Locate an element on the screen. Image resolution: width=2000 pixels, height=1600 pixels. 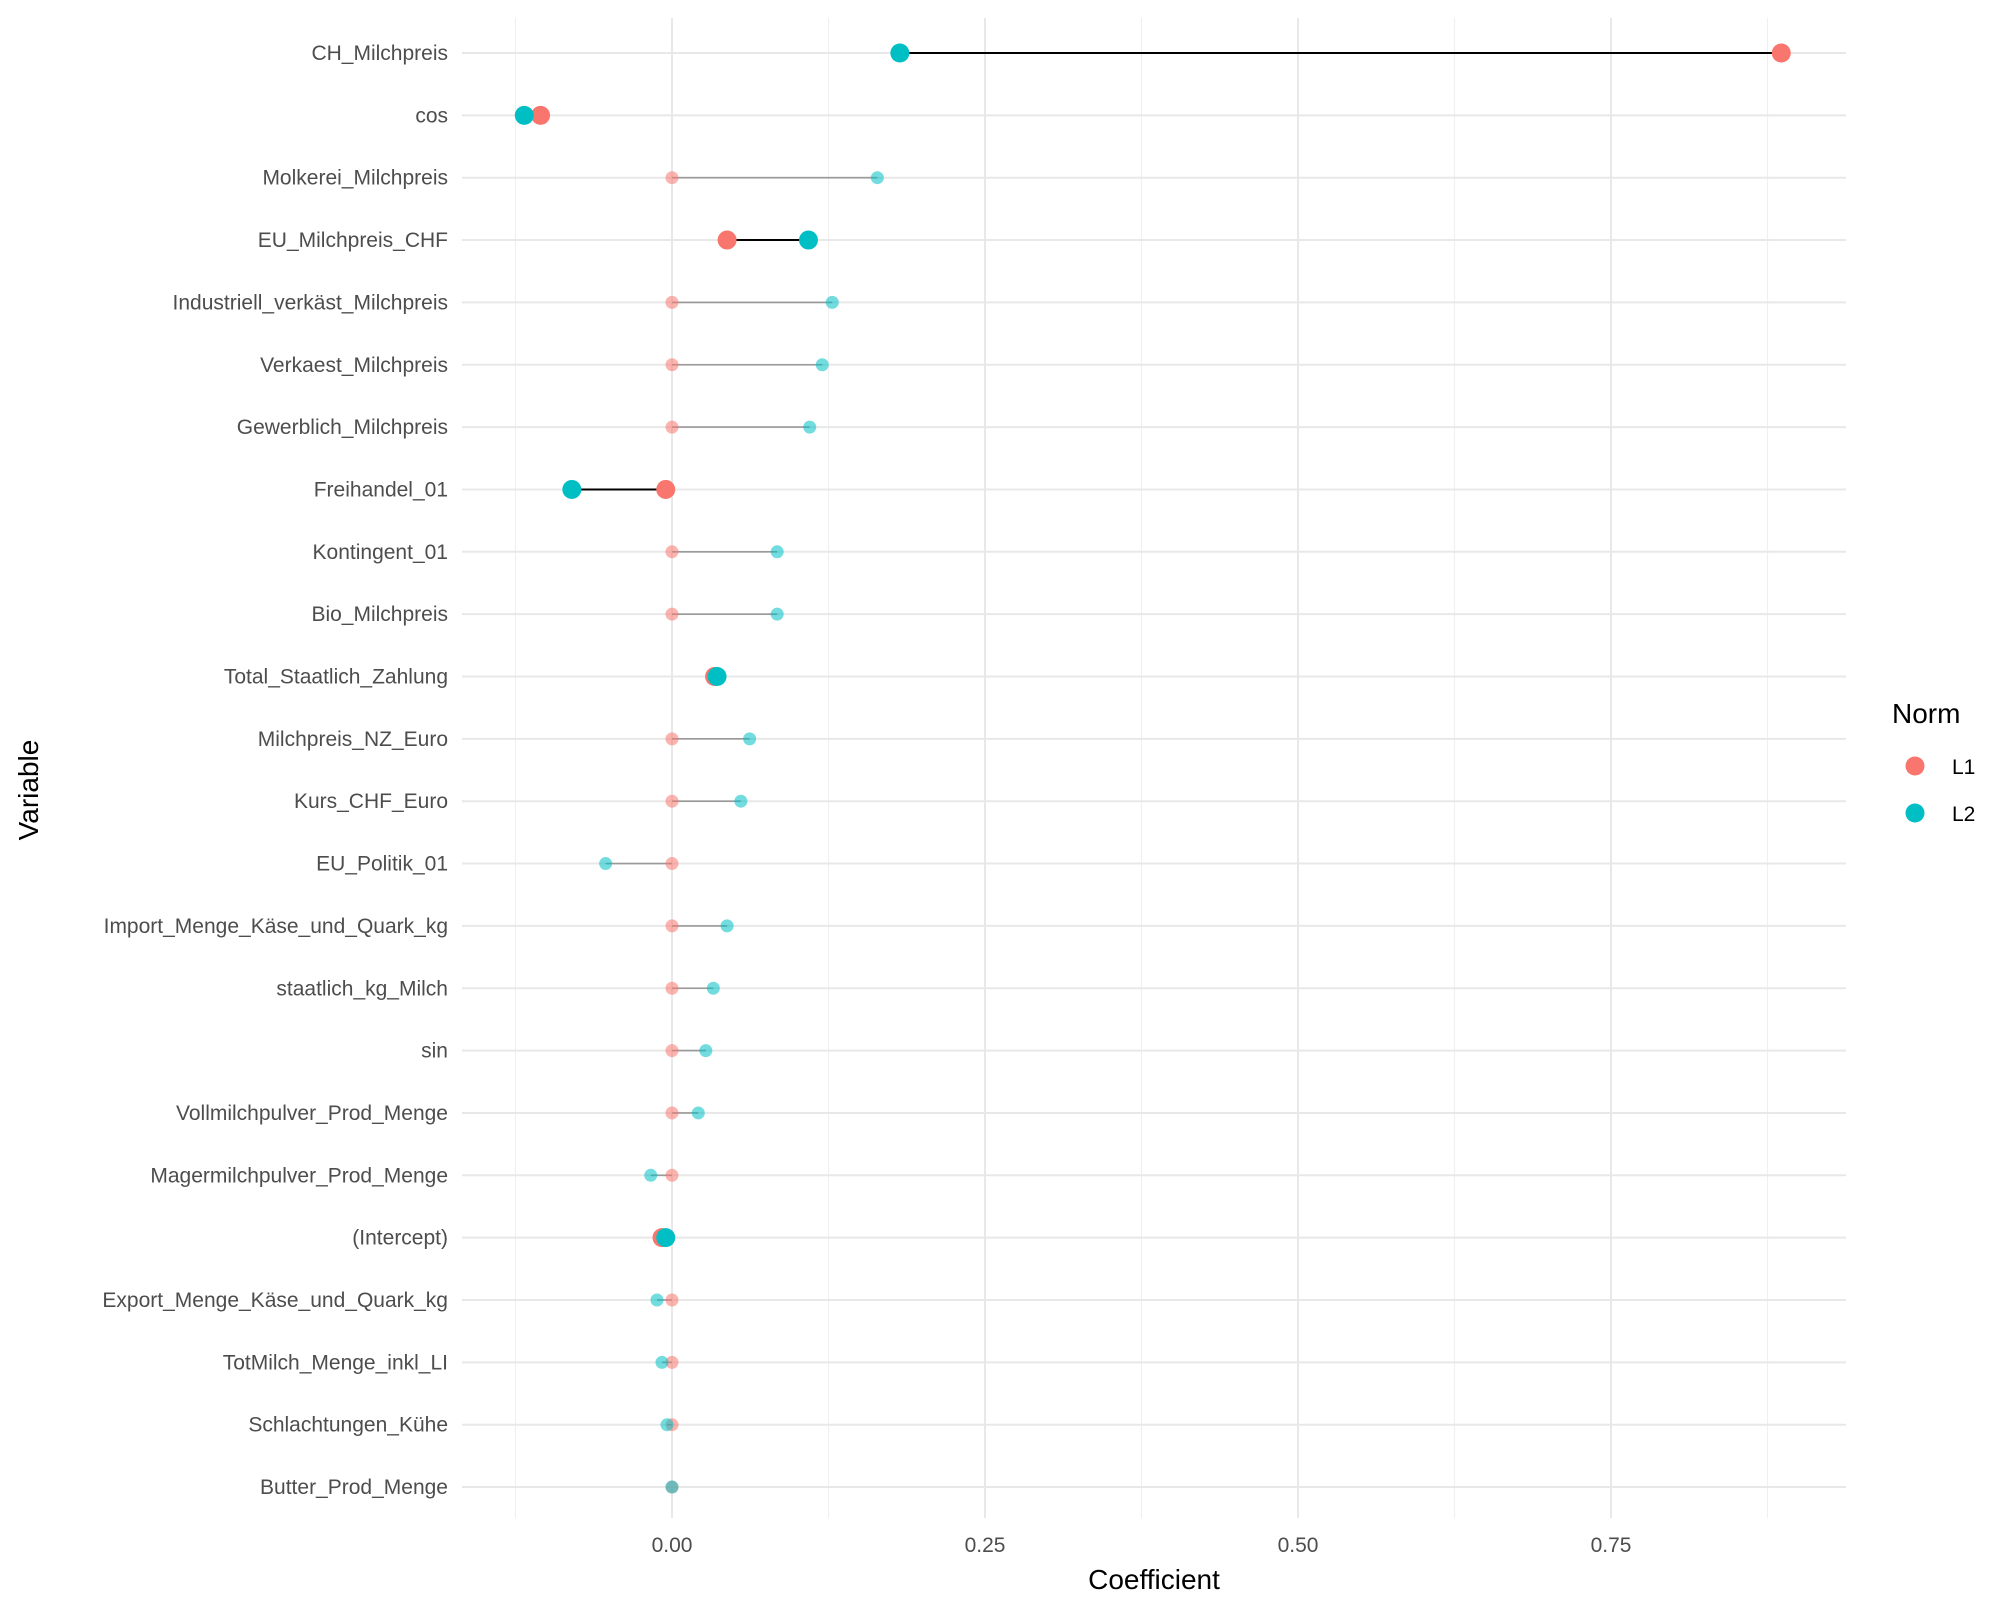
point-l2-verkaest-milchpreis is located at coordinates (822, 365).